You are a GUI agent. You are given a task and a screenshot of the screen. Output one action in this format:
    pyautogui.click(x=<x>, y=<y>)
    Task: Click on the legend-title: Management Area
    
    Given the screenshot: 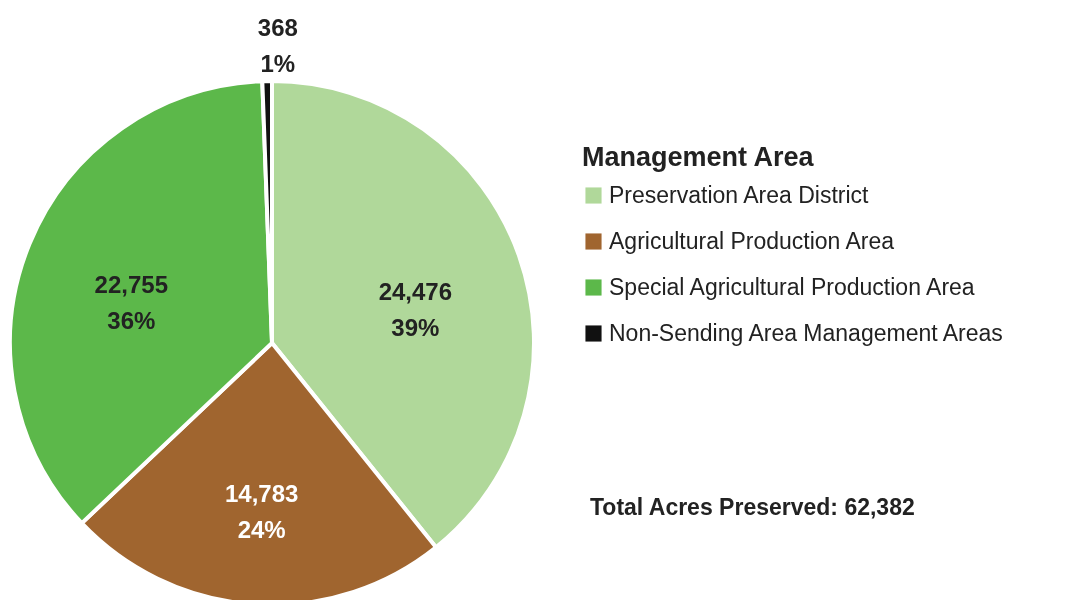 What is the action you would take?
    pyautogui.click(x=698, y=157)
    